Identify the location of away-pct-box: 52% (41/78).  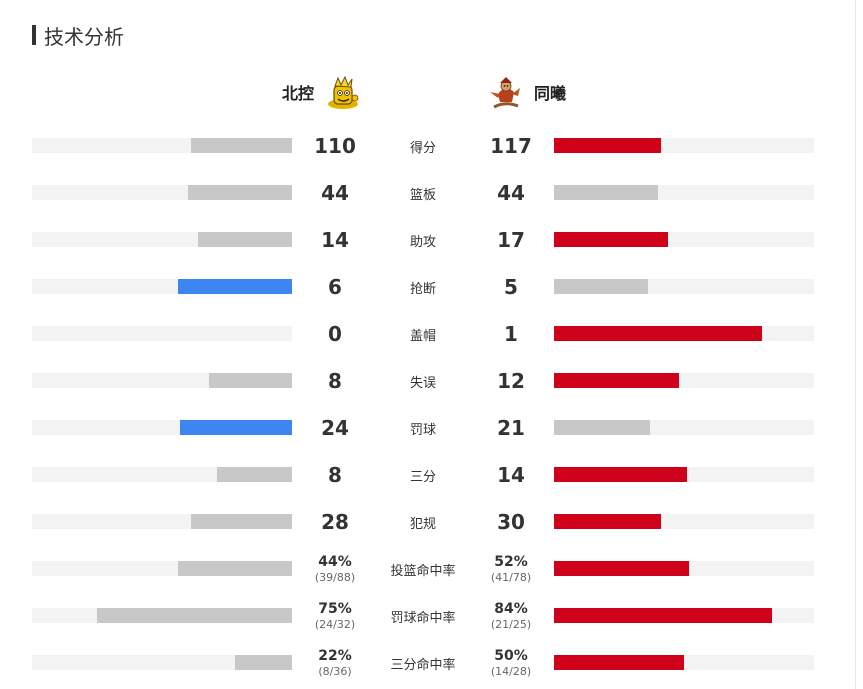
(511, 569).